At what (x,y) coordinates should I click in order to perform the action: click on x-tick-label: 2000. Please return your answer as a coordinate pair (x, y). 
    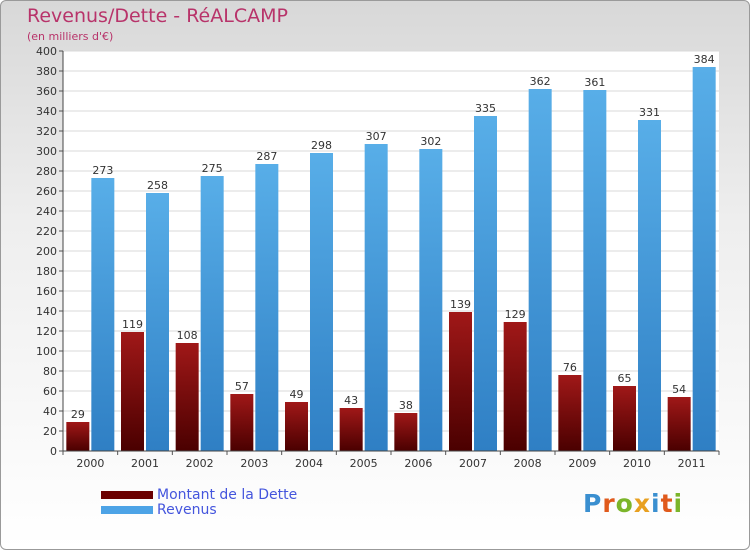
    Looking at the image, I should click on (90, 463).